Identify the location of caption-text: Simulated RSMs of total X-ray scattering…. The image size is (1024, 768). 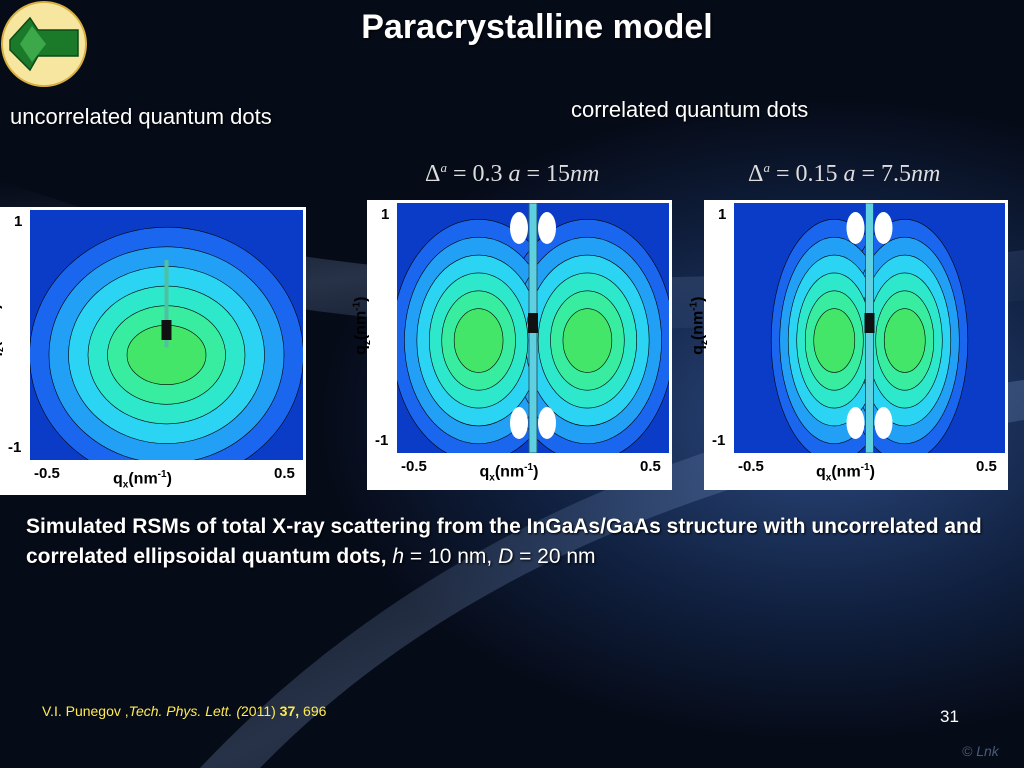
(504, 541).